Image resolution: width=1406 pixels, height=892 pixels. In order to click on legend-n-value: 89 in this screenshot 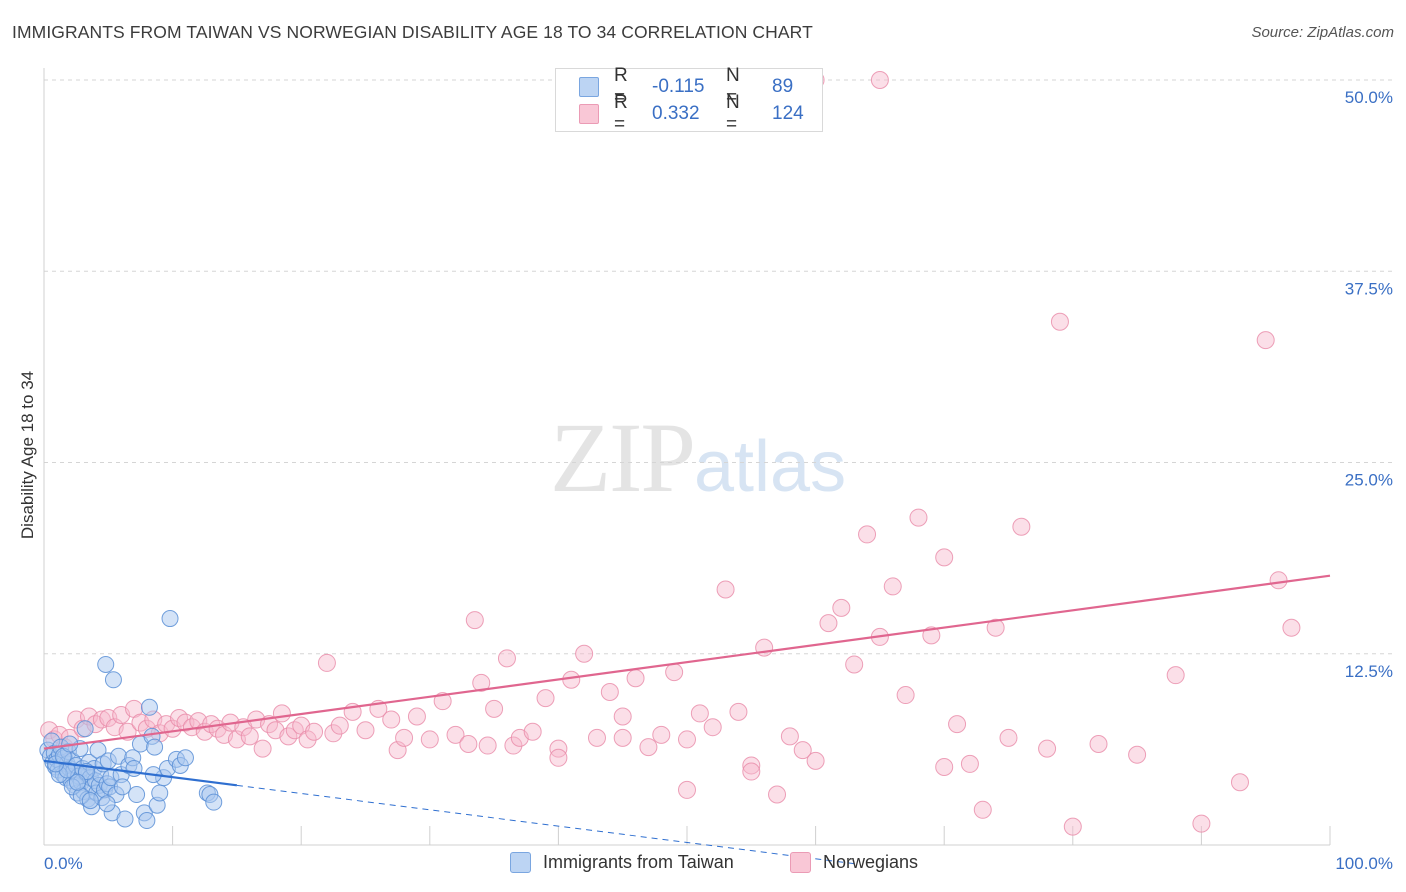, I will do `click(783, 86)`.